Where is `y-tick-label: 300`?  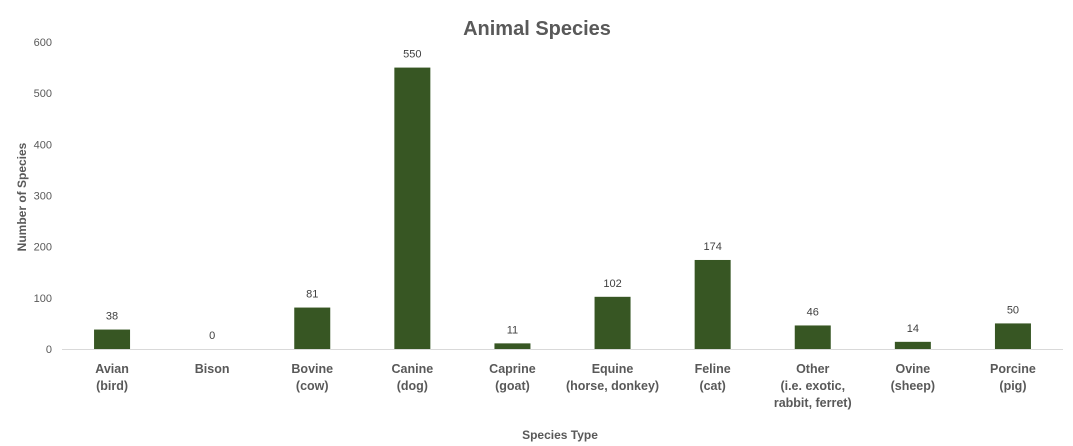
y-tick-label: 300 is located at coordinates (43, 197).